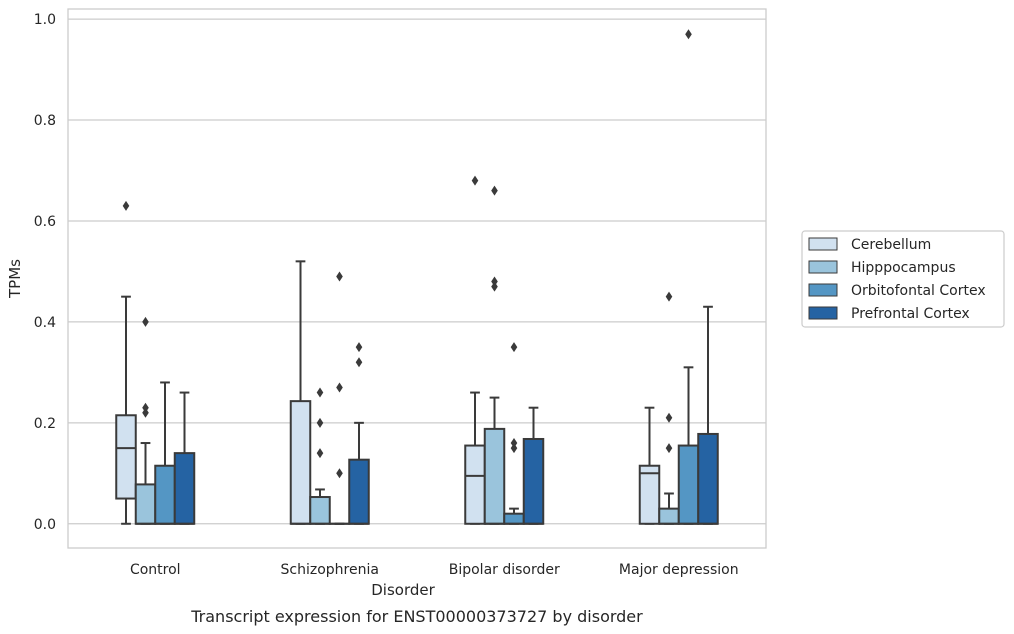  Describe the element at coordinates (679, 570) in the screenshot. I see `x-tick-label: Major depression` at that location.